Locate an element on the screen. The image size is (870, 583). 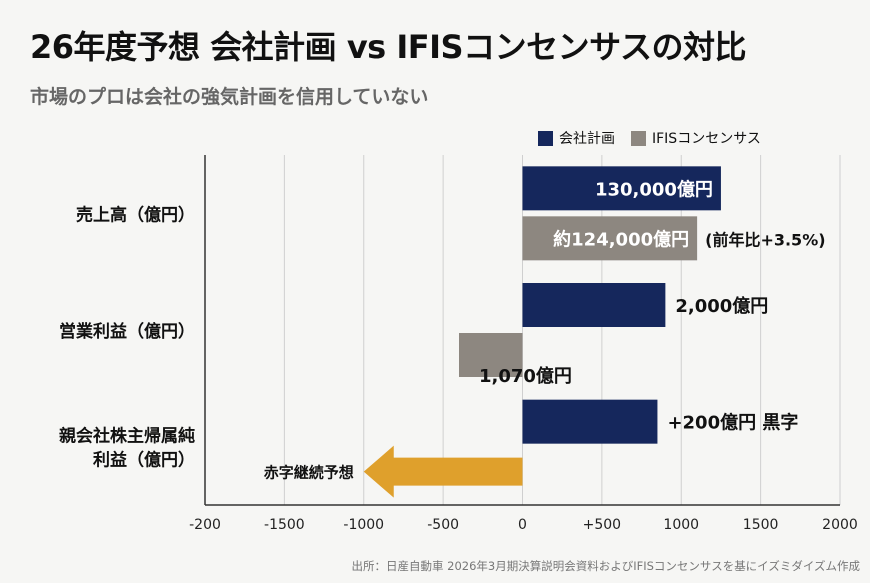
x-tick-label: 1000 is located at coordinates (681, 525).